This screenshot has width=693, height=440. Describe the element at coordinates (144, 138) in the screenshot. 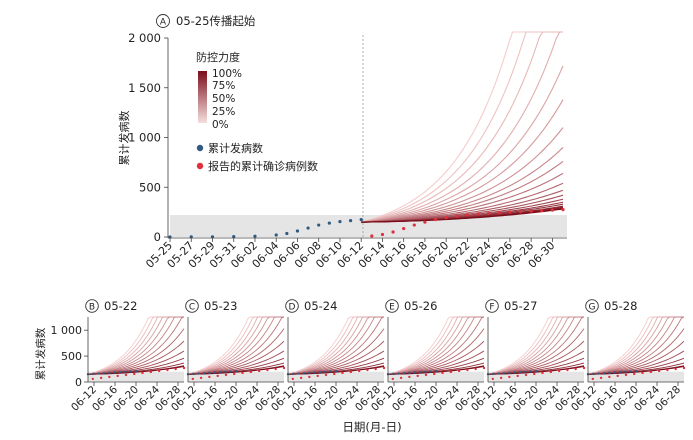

I see `y-tick-label: 1 000` at that location.